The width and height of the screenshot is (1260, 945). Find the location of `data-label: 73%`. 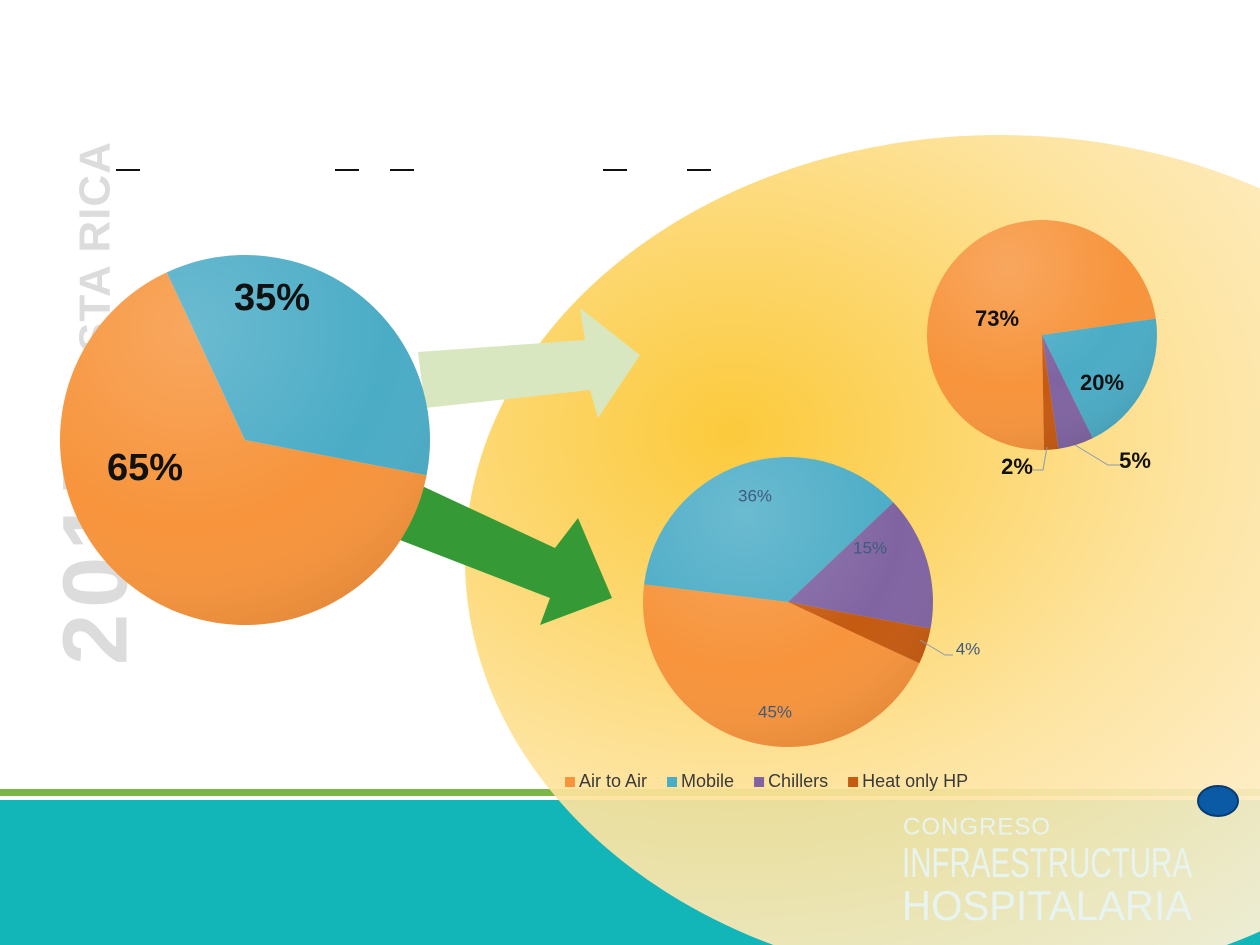

data-label: 73% is located at coordinates (997, 318).